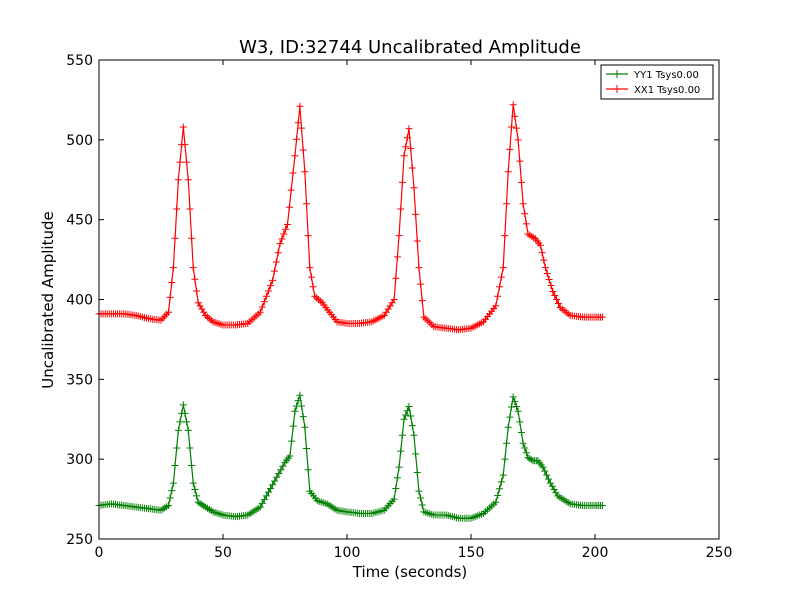 The width and height of the screenshot is (800, 600). I want to click on legend-marker, so click(617, 74).